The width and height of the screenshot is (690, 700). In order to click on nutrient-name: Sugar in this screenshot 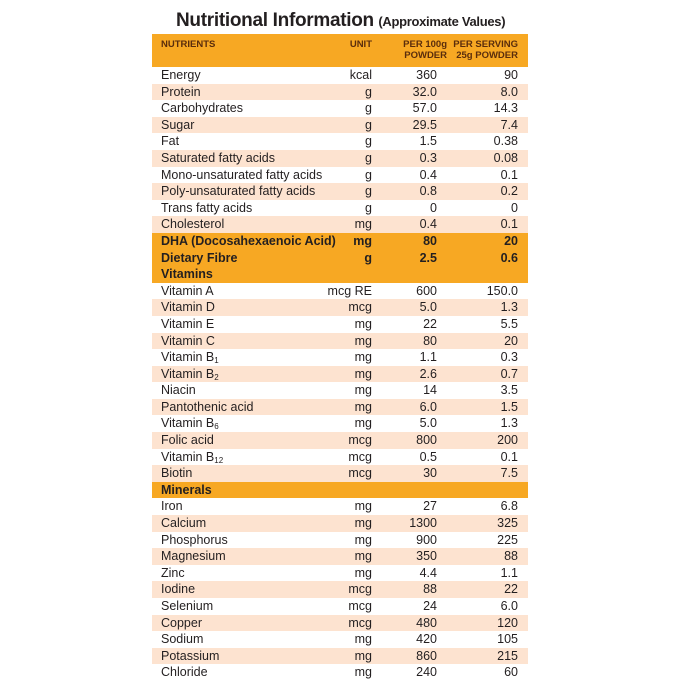, I will do `click(178, 124)`.